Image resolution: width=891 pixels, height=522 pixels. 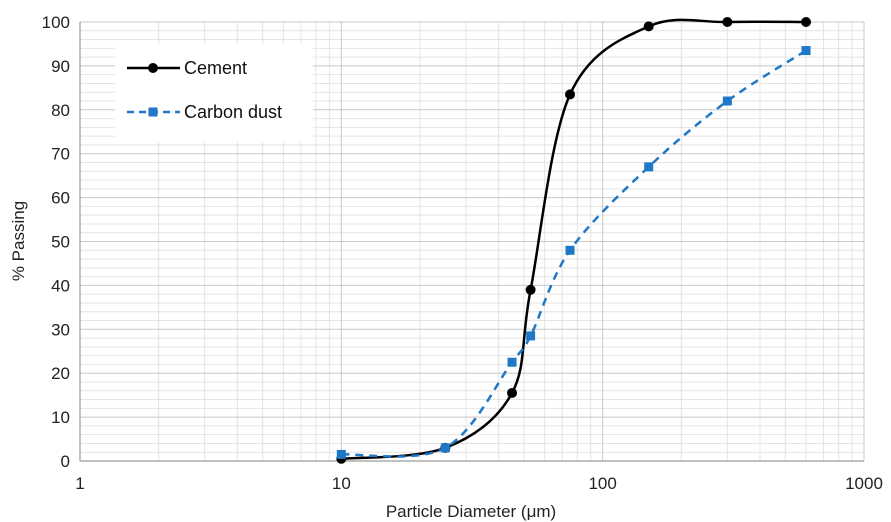 What do you see at coordinates (60, 66) in the screenshot?
I see `y-tick-label: 90` at bounding box center [60, 66].